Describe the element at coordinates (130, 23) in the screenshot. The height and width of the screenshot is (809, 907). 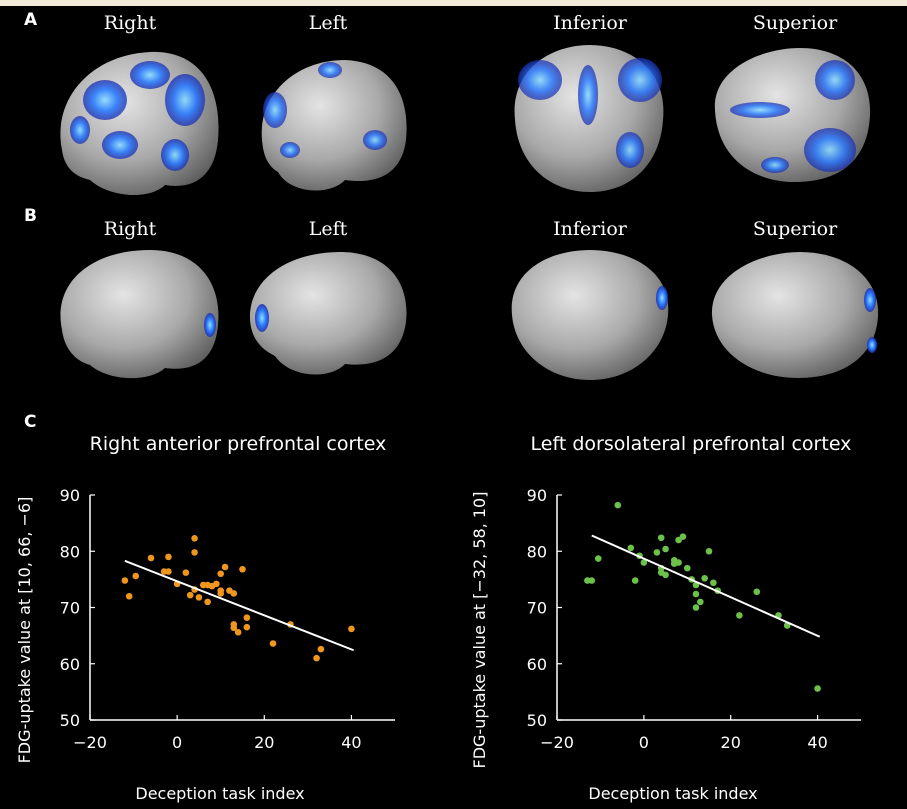
I see `view-label-right-a: Right` at that location.